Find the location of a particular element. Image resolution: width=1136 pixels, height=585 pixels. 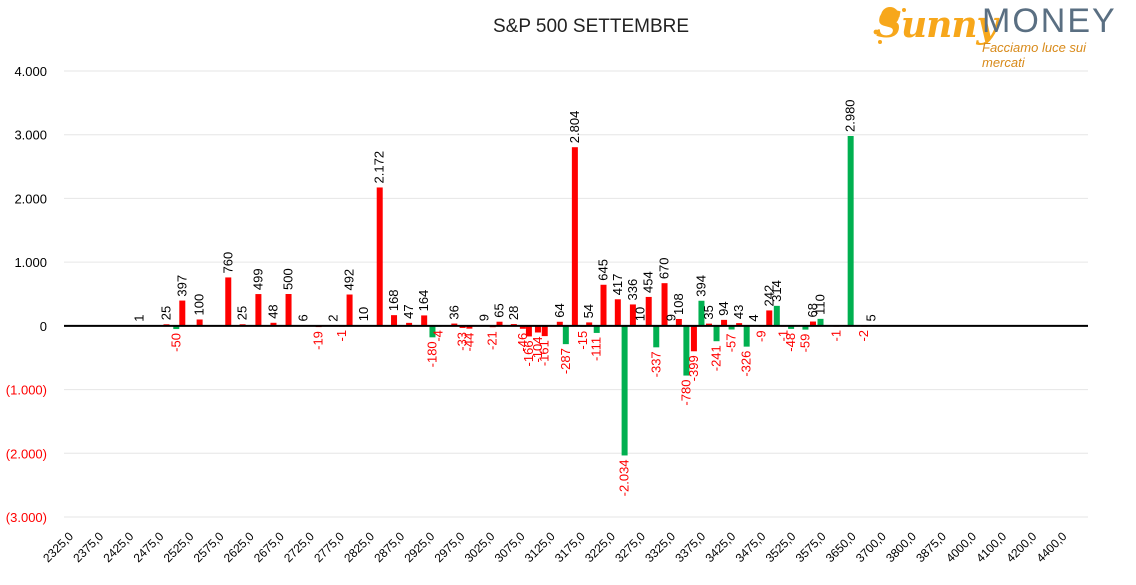

data-label: 492 is located at coordinates (349, 280).